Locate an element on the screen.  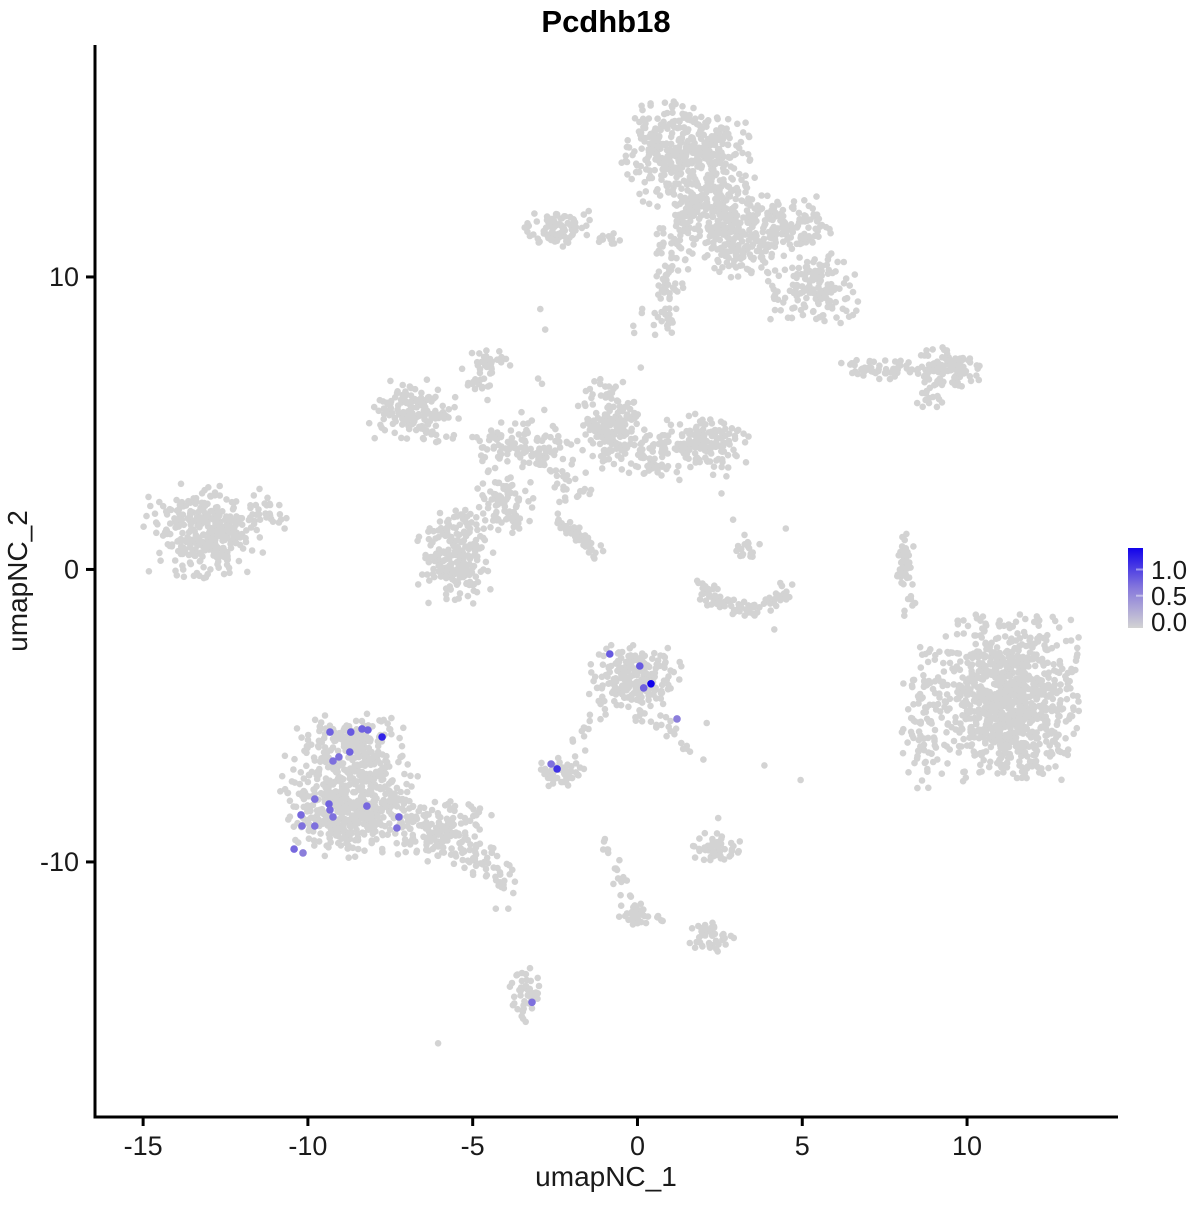
legend: 1.0 0.5 0.0 is located at coordinates (1157, 592).